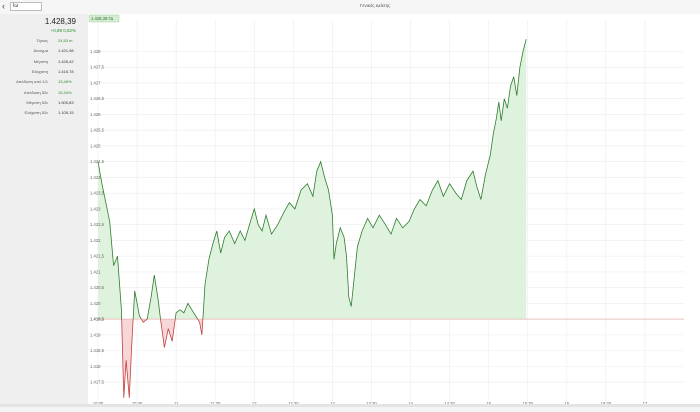 This screenshot has height=412, width=700. Describe the element at coordinates (97, 161) in the screenshot. I see `y-tick-label: 1.424,5` at that location.